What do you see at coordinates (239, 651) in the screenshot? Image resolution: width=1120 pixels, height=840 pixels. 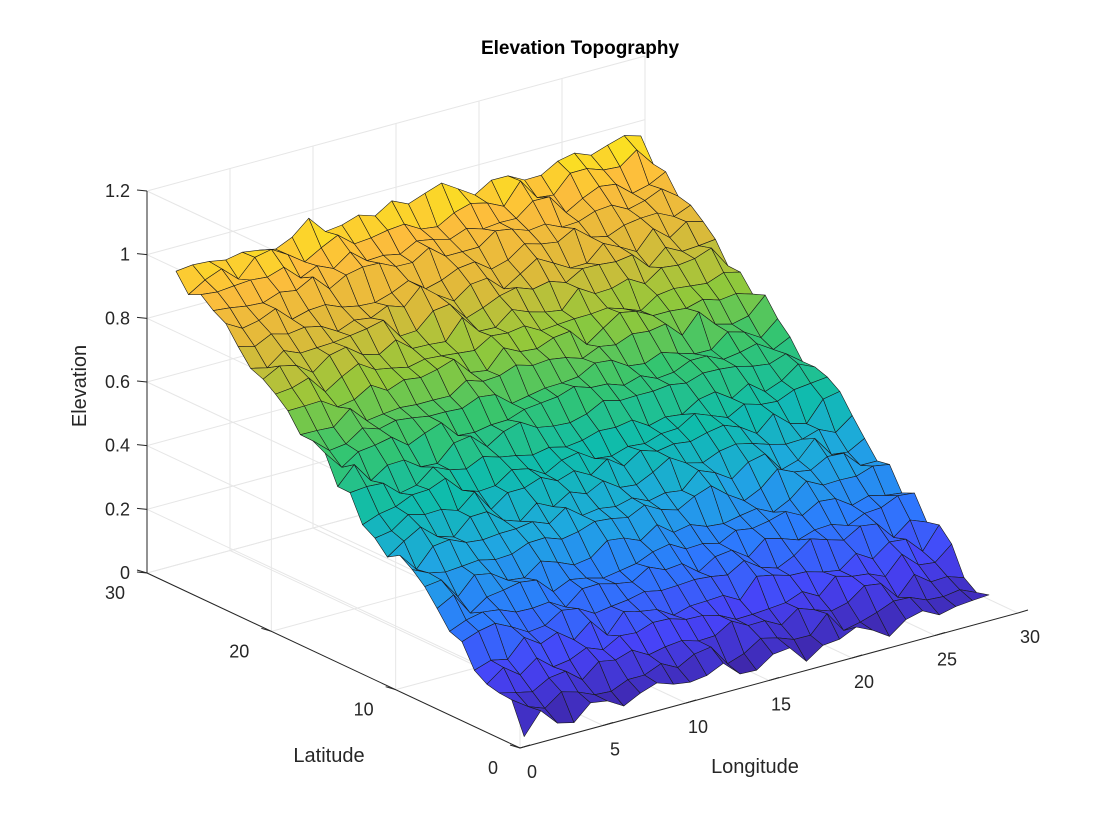 I see `y-tick-label: 20` at bounding box center [239, 651].